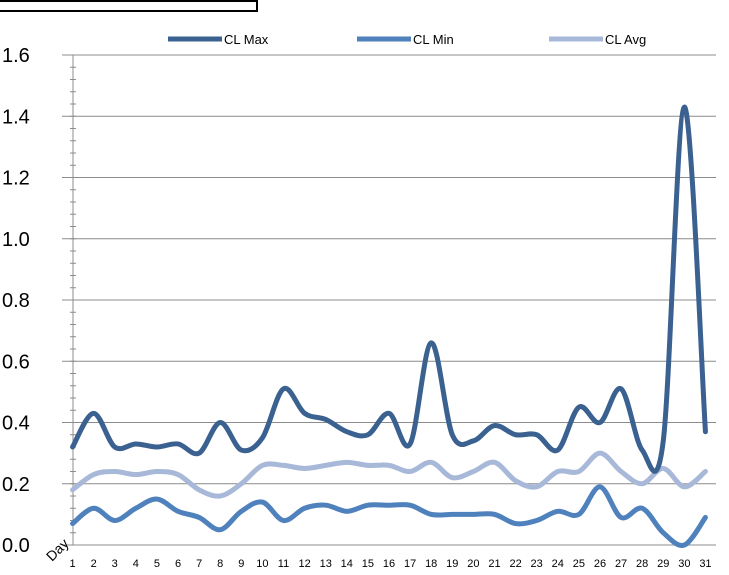 Image resolution: width=729 pixels, height=575 pixels. I want to click on y-tick-label: 0.2, so click(16, 485).